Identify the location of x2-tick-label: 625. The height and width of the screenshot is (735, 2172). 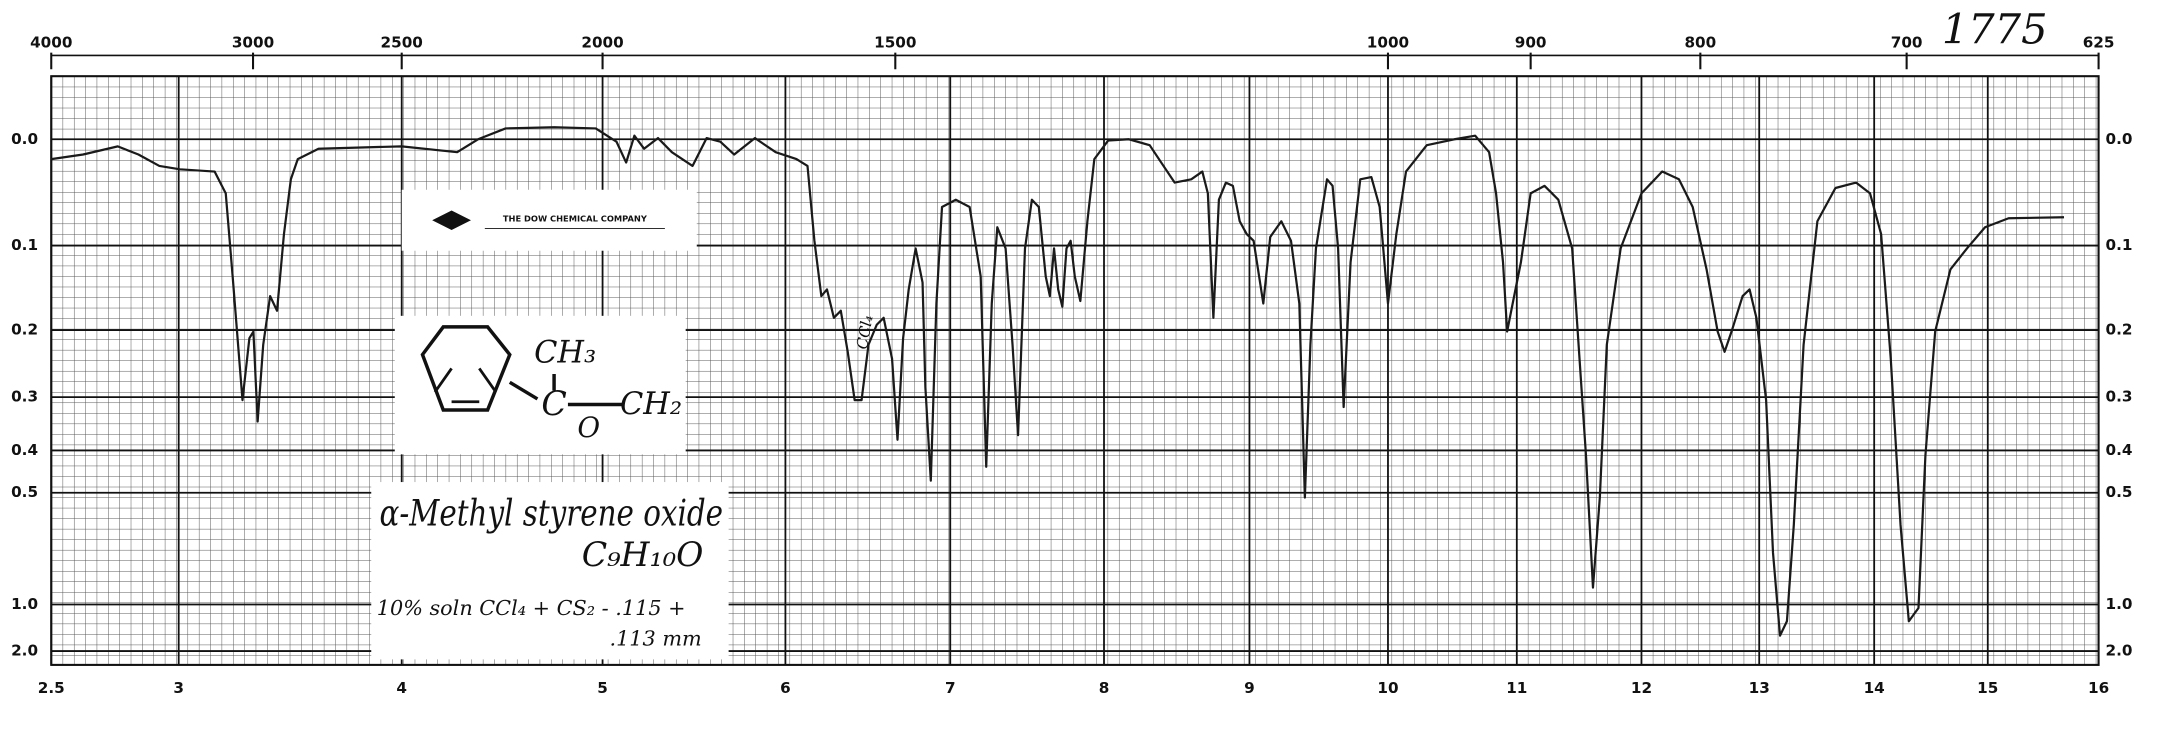
(2099, 42).